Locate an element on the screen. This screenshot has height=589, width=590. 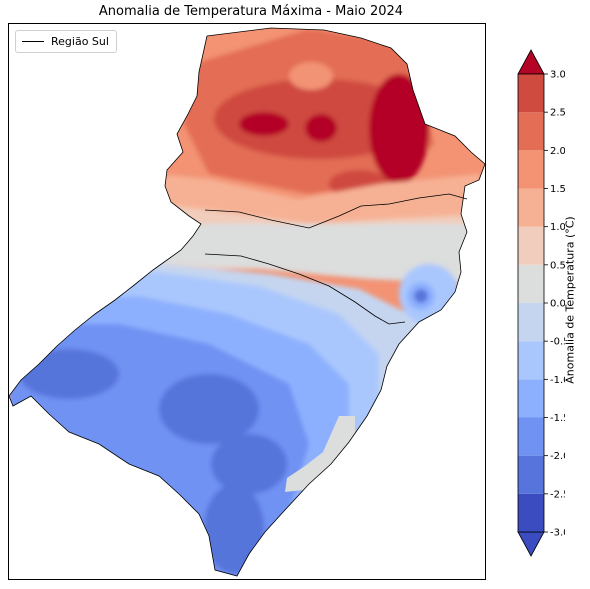
colorbar-tick-label: -3.0 is located at coordinates (557, 533).